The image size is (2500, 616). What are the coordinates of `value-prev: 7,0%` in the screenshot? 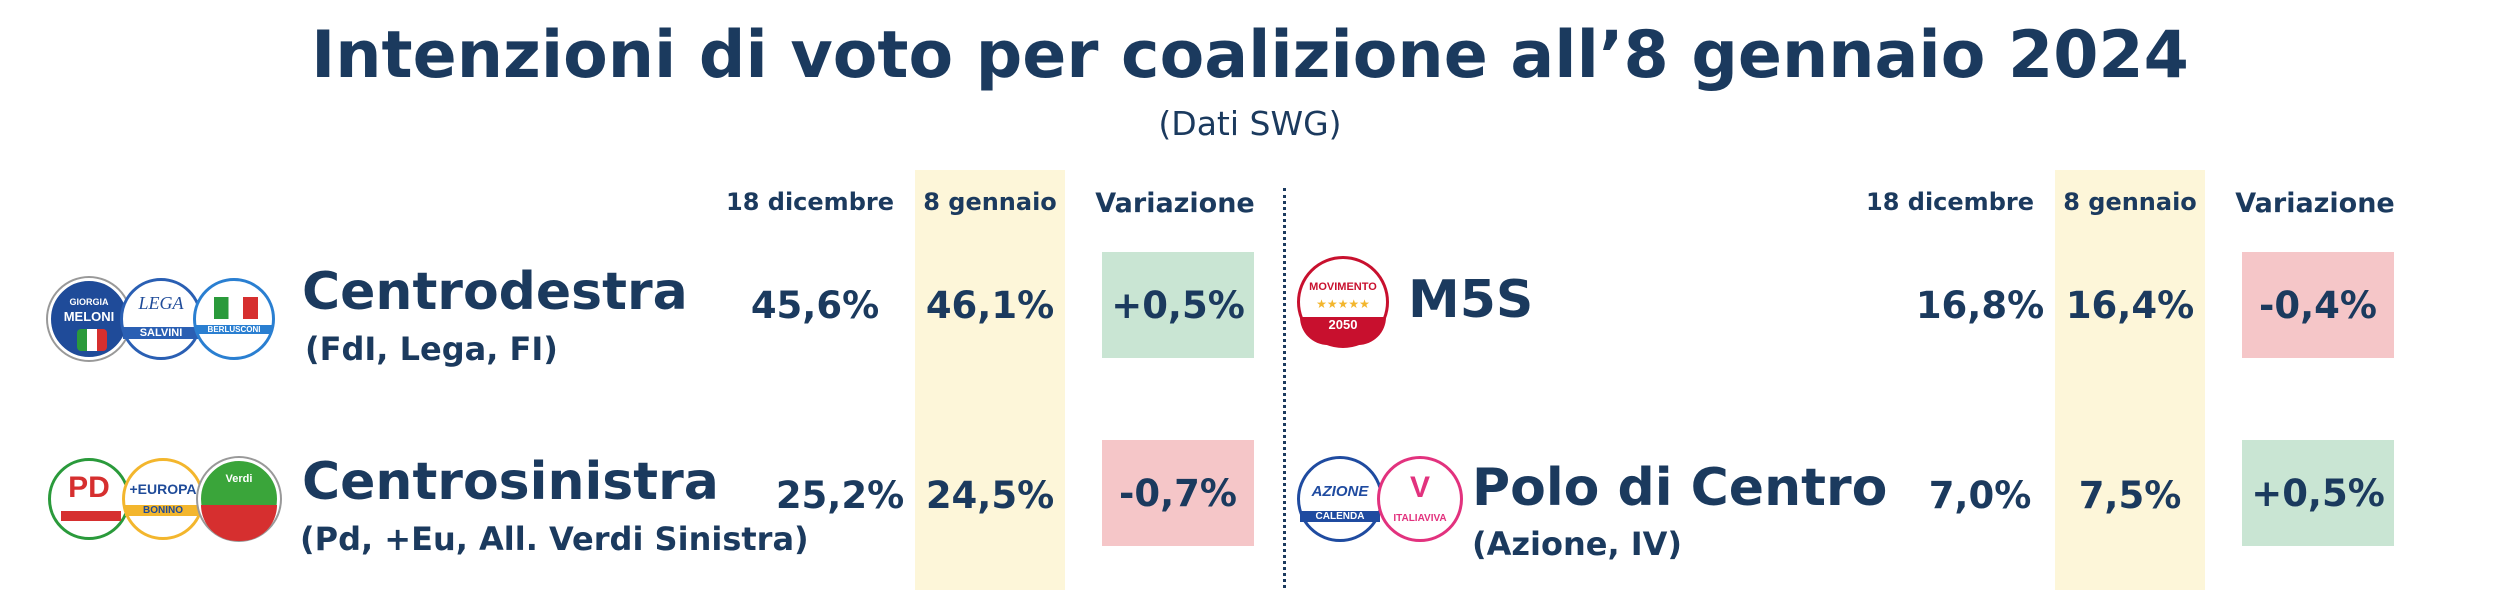 It's located at (1980, 495).